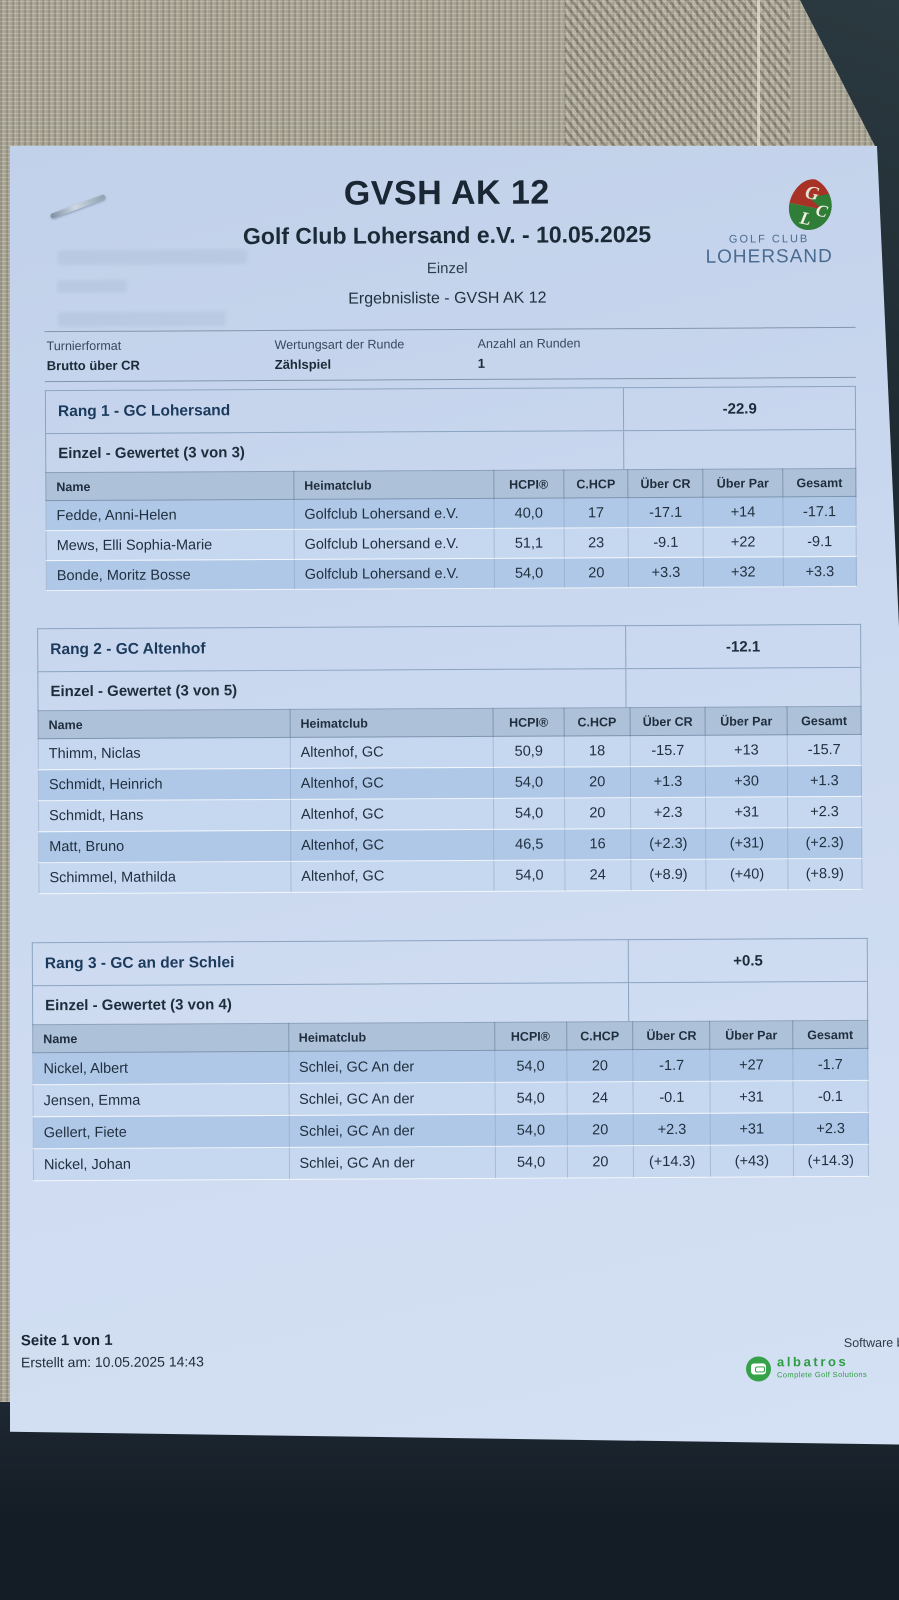  What do you see at coordinates (672, 1065) in the screenshot?
I see `cell-ueber-cr: -1.7` at bounding box center [672, 1065].